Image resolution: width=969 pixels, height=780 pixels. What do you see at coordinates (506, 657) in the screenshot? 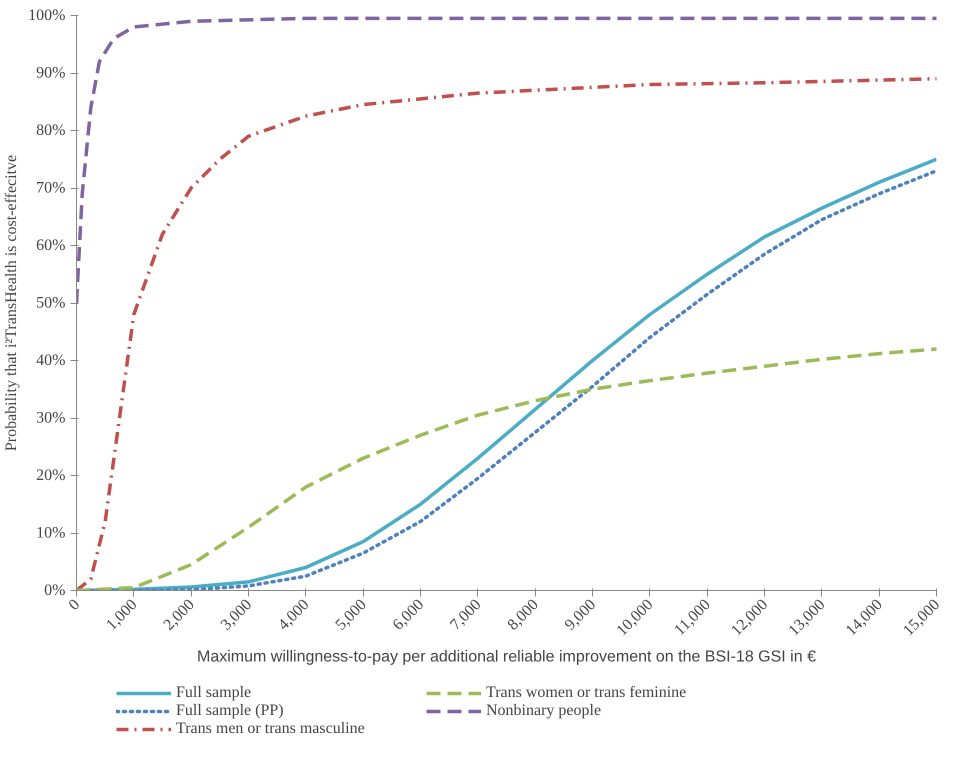
I see `x-axis-title: Maximum willingness-to-pay per additional reliable improvement on the BSI-18 GSI in €` at bounding box center [506, 657].